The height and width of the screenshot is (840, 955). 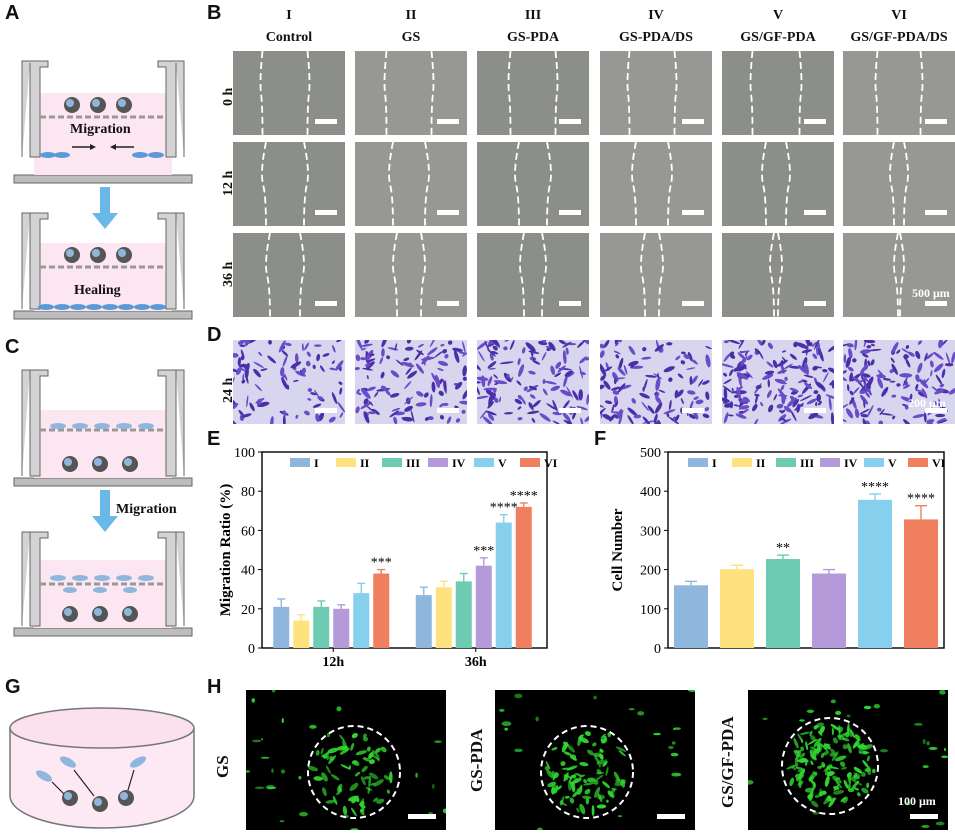 I want to click on scratch-image-r2-c5, so click(x=778, y=184).